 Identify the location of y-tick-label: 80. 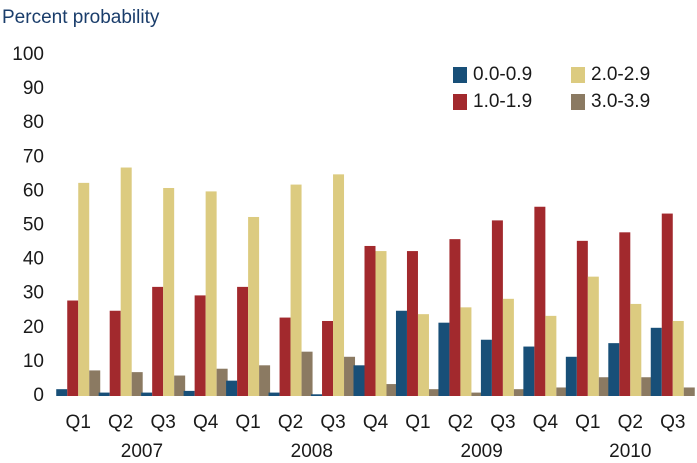
(33, 122).